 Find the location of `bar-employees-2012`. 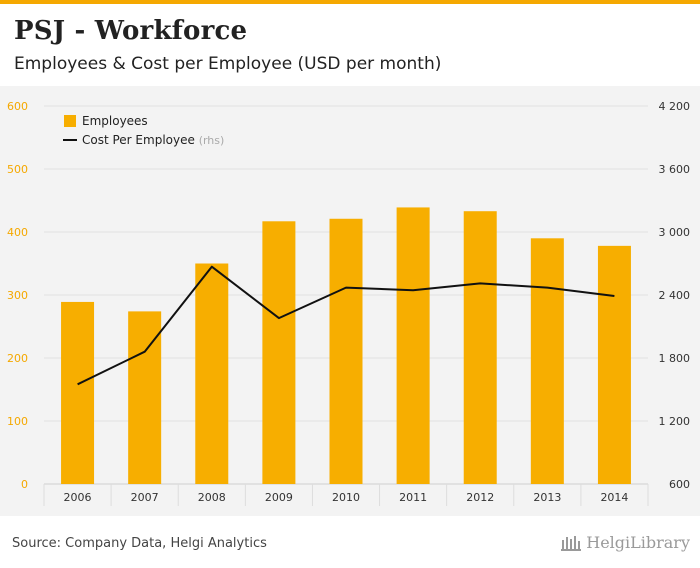

bar-employees-2012 is located at coordinates (480, 347).